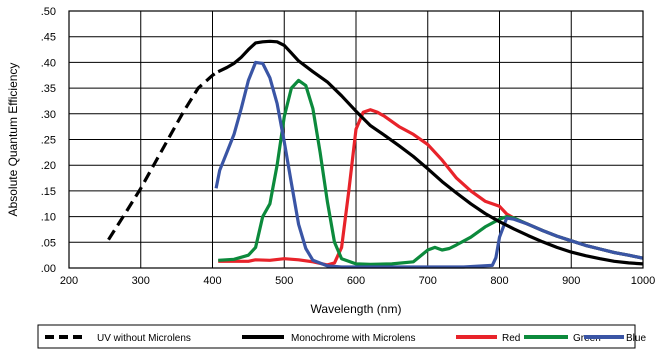 This screenshot has height=351, width=670. What do you see at coordinates (643, 281) in the screenshot?
I see `x-tick-label: 1000` at bounding box center [643, 281].